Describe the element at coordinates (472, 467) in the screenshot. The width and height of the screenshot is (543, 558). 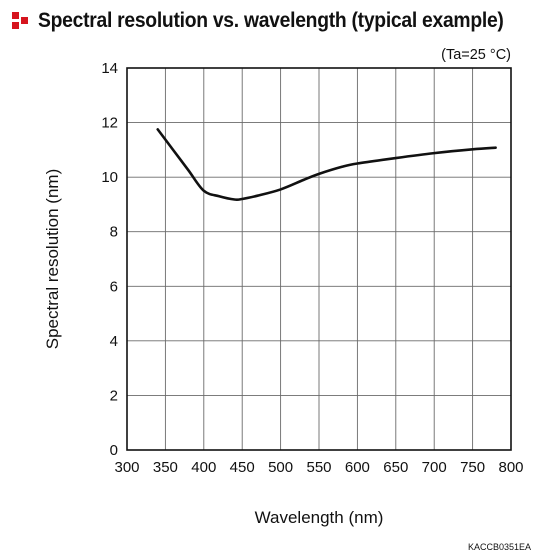
I see `x-tick-label: 750` at that location.